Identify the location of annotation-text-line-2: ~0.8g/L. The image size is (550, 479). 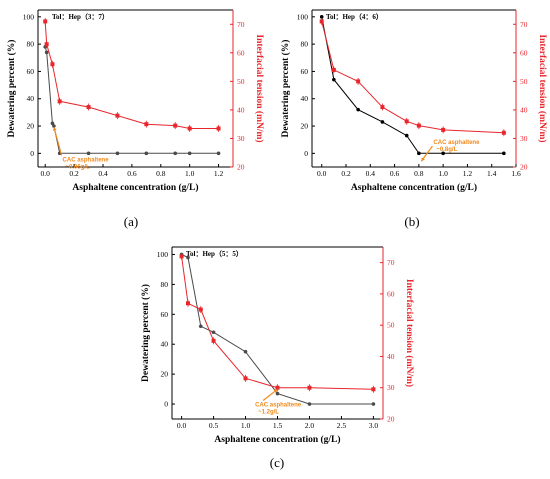
(446, 150).